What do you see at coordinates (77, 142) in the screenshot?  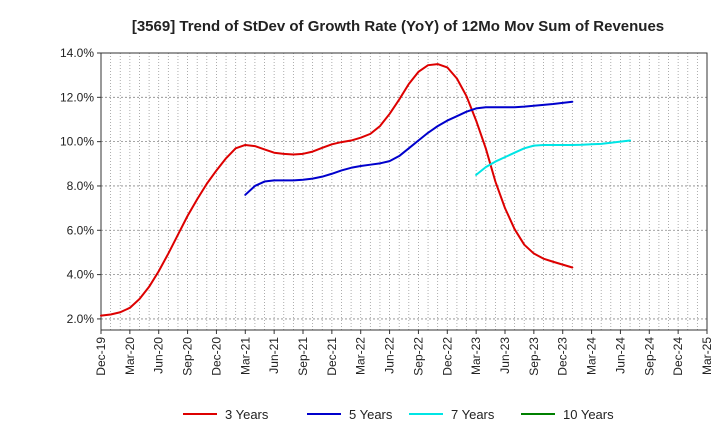 I see `y-tick-label: 10.0%` at bounding box center [77, 142].